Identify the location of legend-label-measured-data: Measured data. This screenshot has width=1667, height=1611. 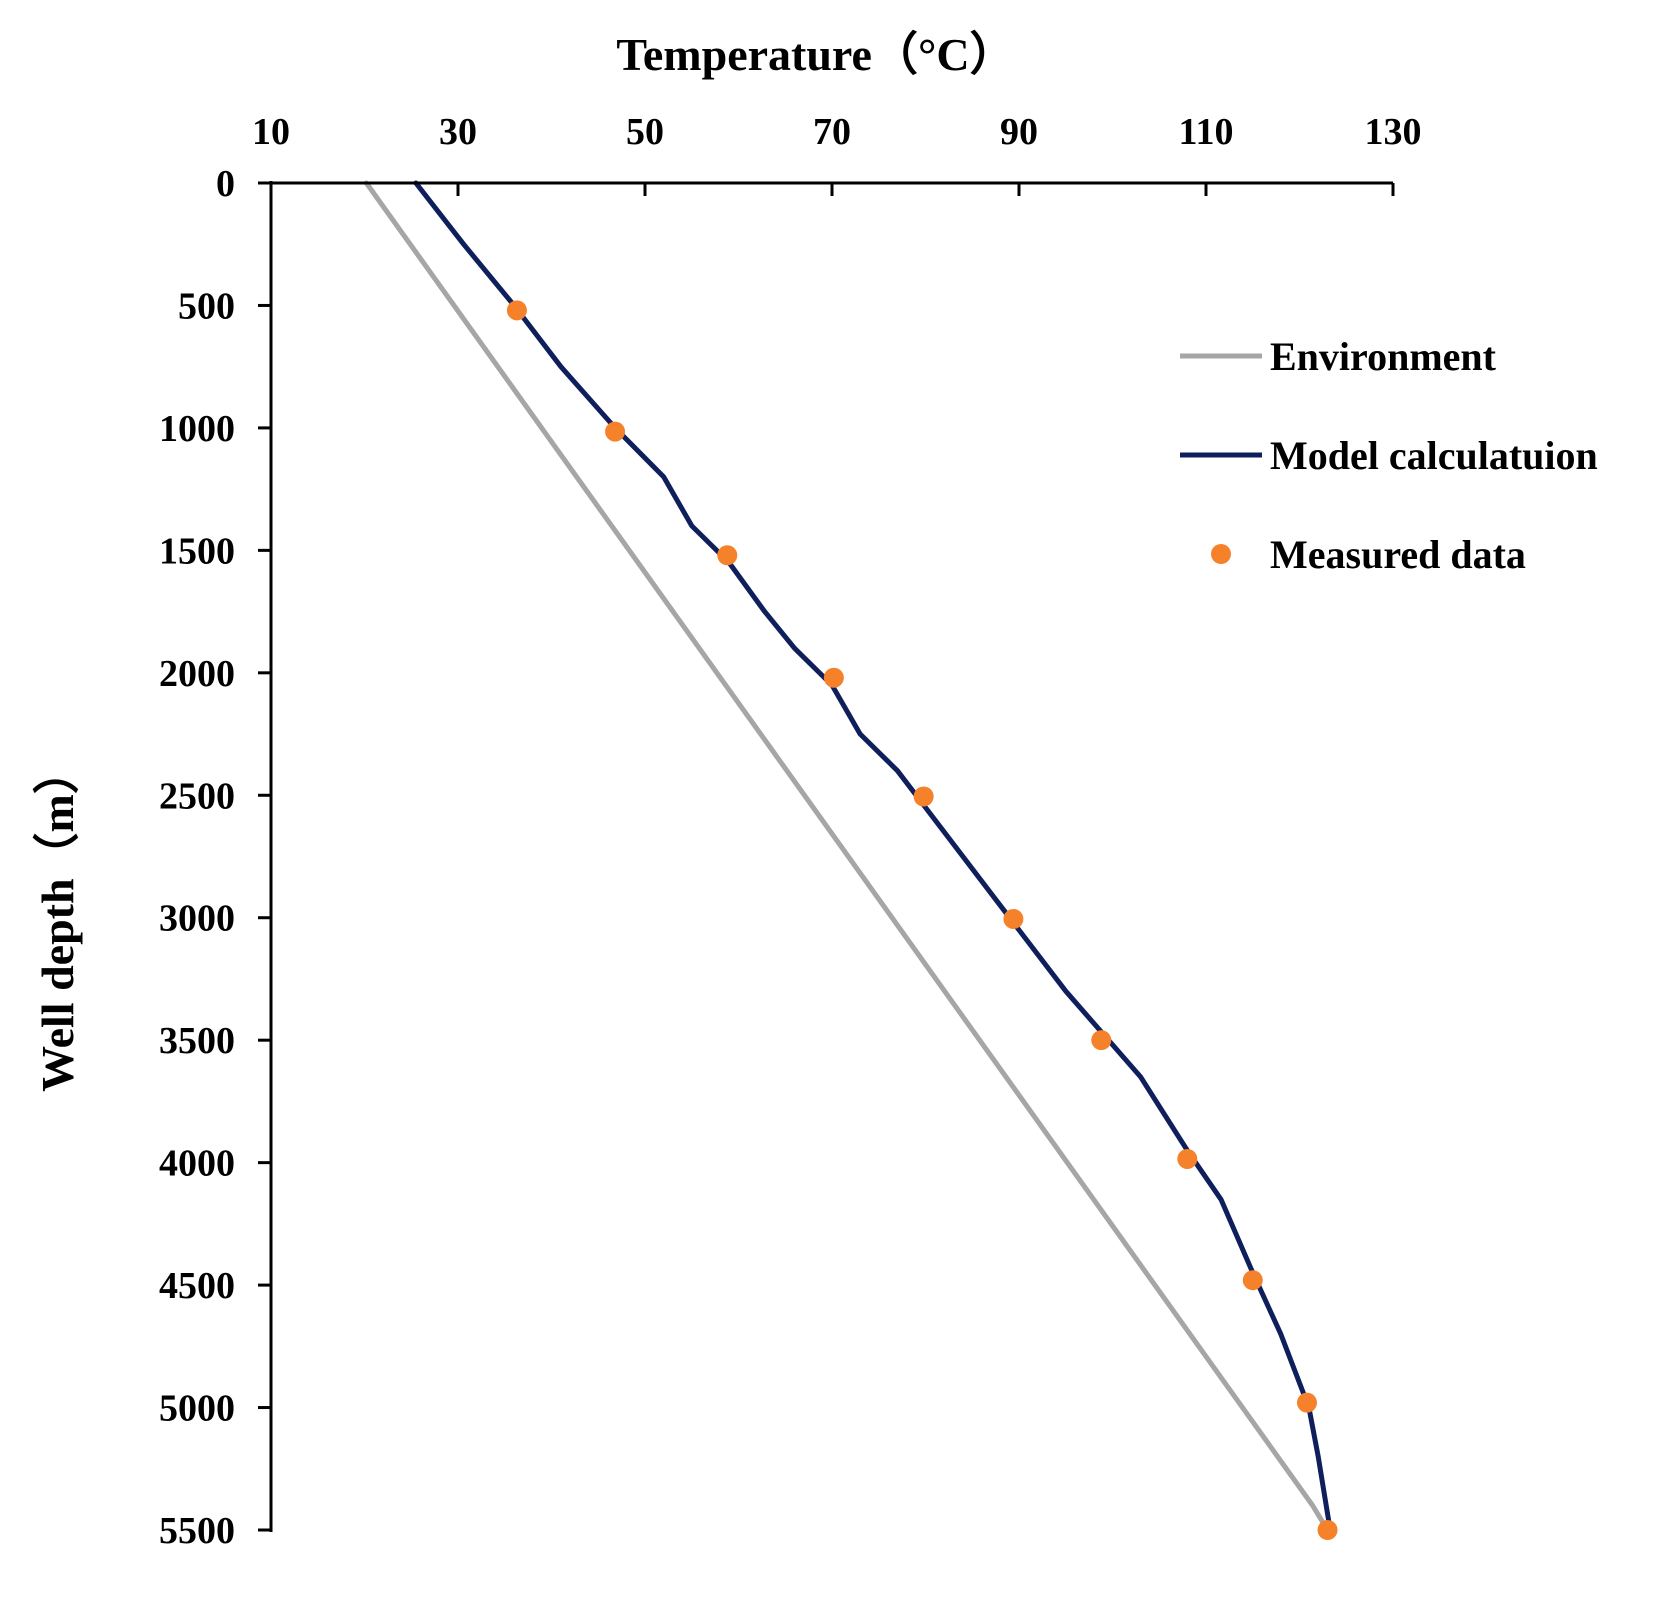
(1398, 554).